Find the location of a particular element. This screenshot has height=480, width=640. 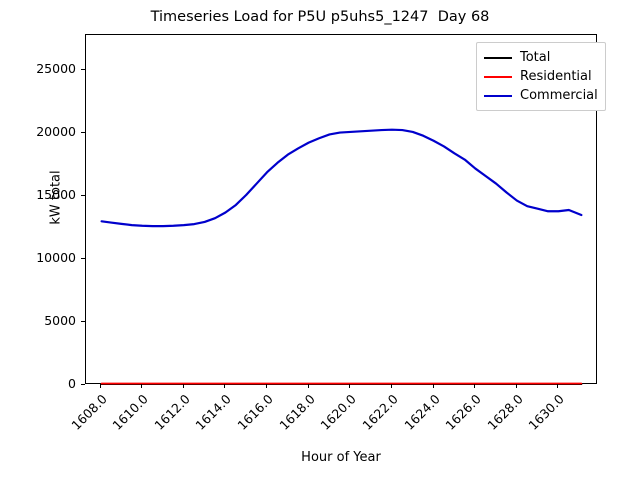

legend-item-residential: Residential is located at coordinates (541, 76).